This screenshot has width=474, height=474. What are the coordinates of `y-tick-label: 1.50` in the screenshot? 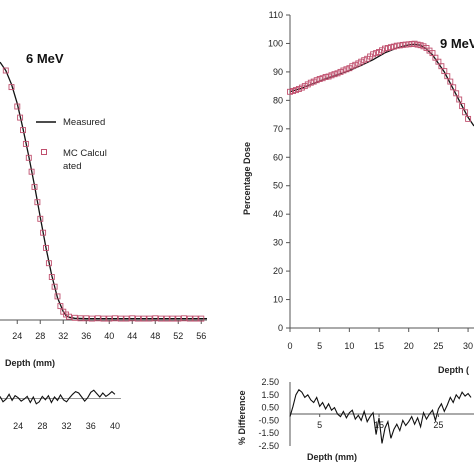 It's located at (270, 395).